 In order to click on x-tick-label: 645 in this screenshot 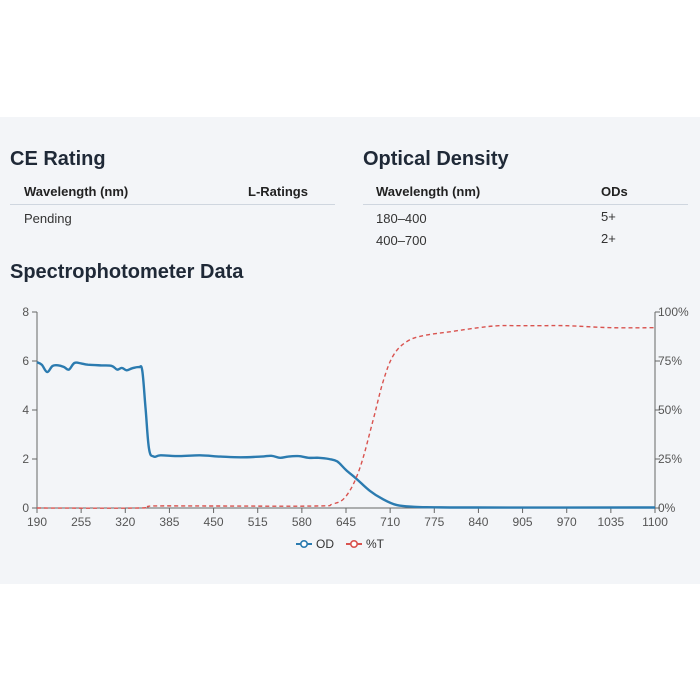, I will do `click(346, 522)`.